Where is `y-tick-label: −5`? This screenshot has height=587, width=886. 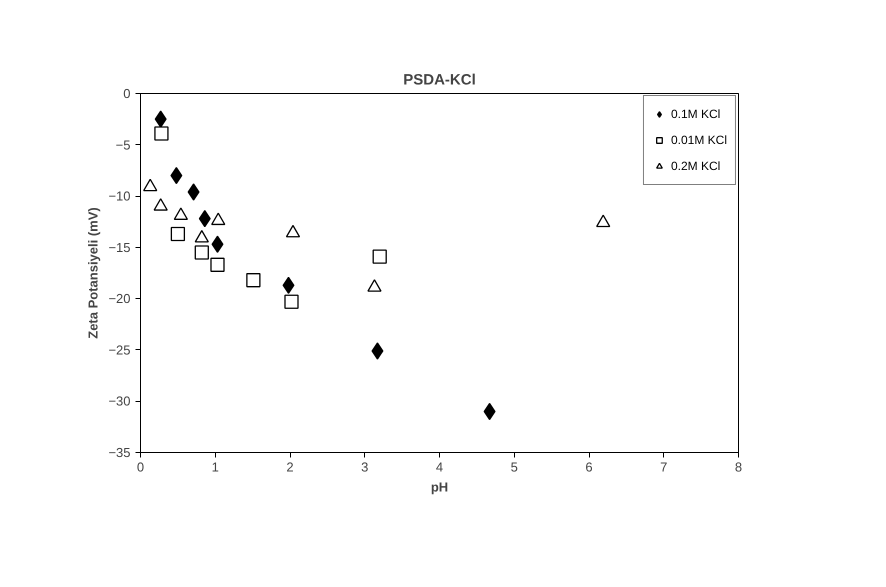 y-tick-label: −5 is located at coordinates (123, 144).